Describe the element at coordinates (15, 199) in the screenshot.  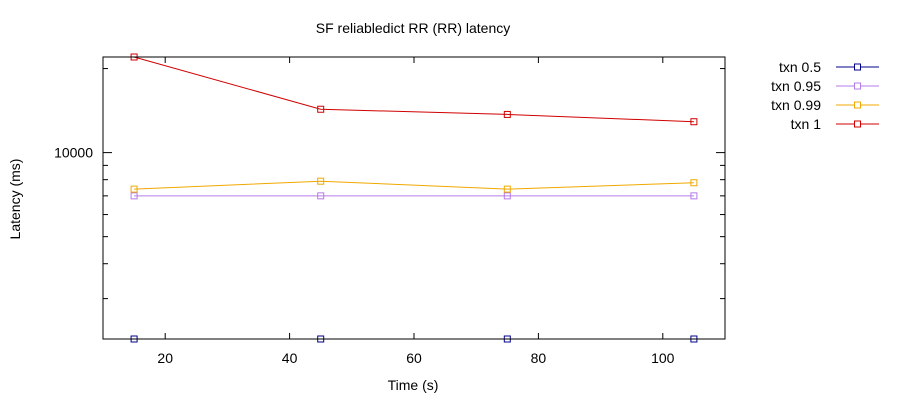
I see `y-axis-label: Latency (ms)` at that location.